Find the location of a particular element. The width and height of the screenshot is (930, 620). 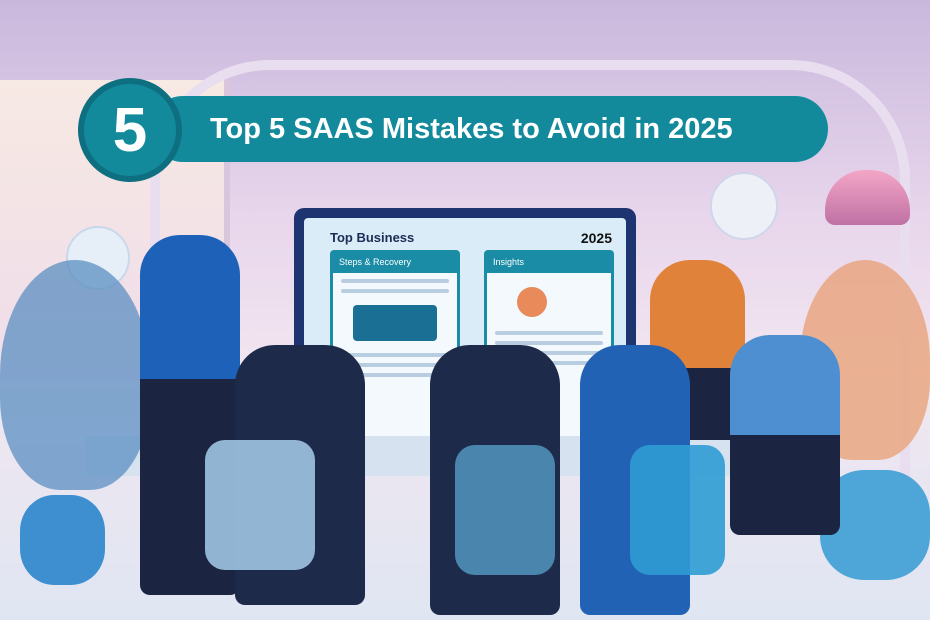

screen-year: 2025 is located at coordinates (596, 238).